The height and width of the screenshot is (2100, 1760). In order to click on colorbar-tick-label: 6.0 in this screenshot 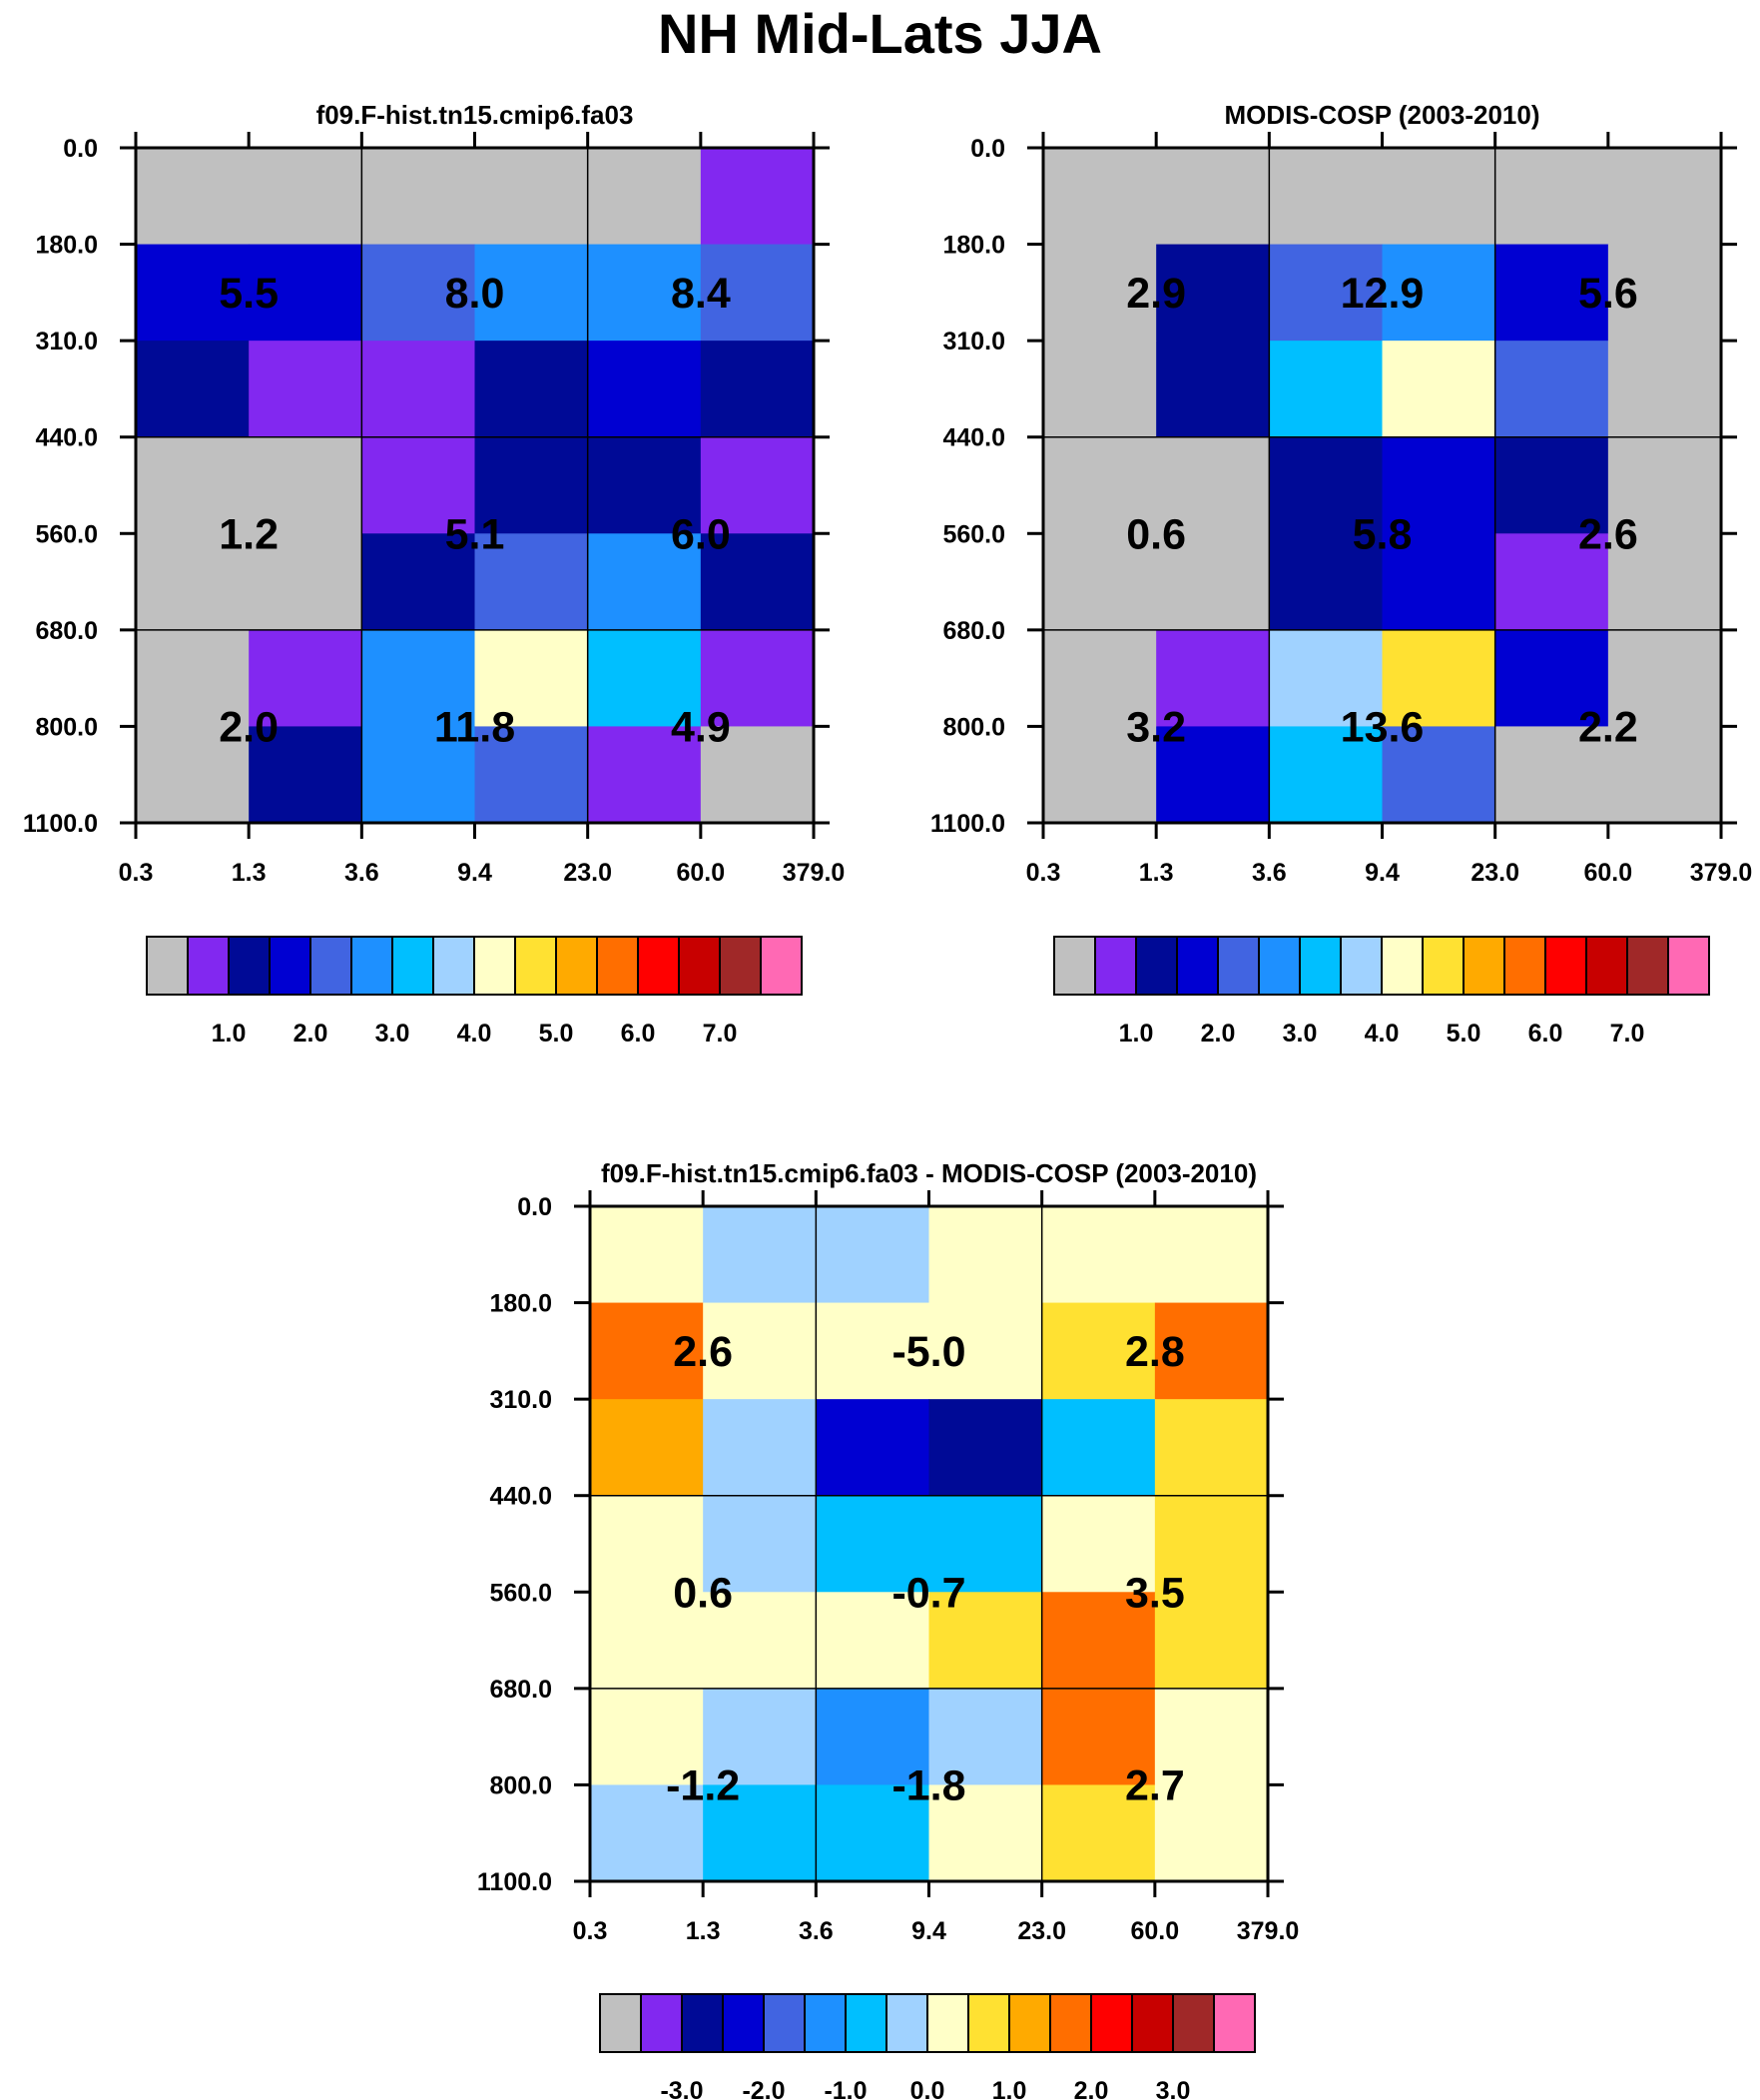, I will do `click(1546, 1034)`.